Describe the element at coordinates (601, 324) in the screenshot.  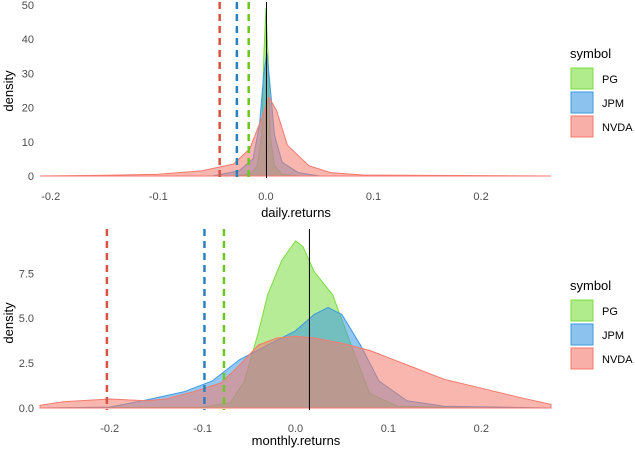
I see `monthly-legend: symbol PG JPM NVDA` at that location.